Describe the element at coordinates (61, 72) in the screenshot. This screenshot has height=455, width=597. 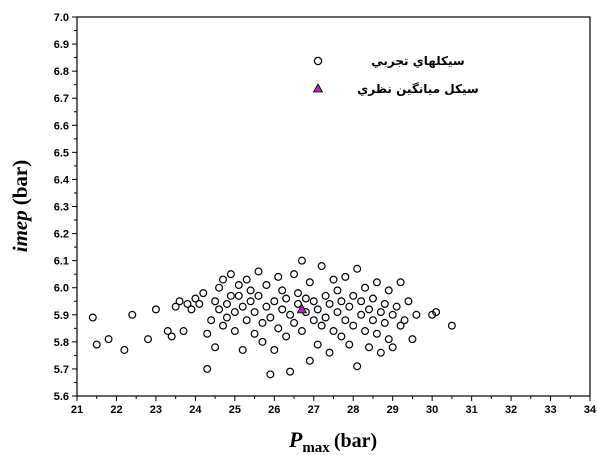
I see `y-tick-label: 6.8` at that location.